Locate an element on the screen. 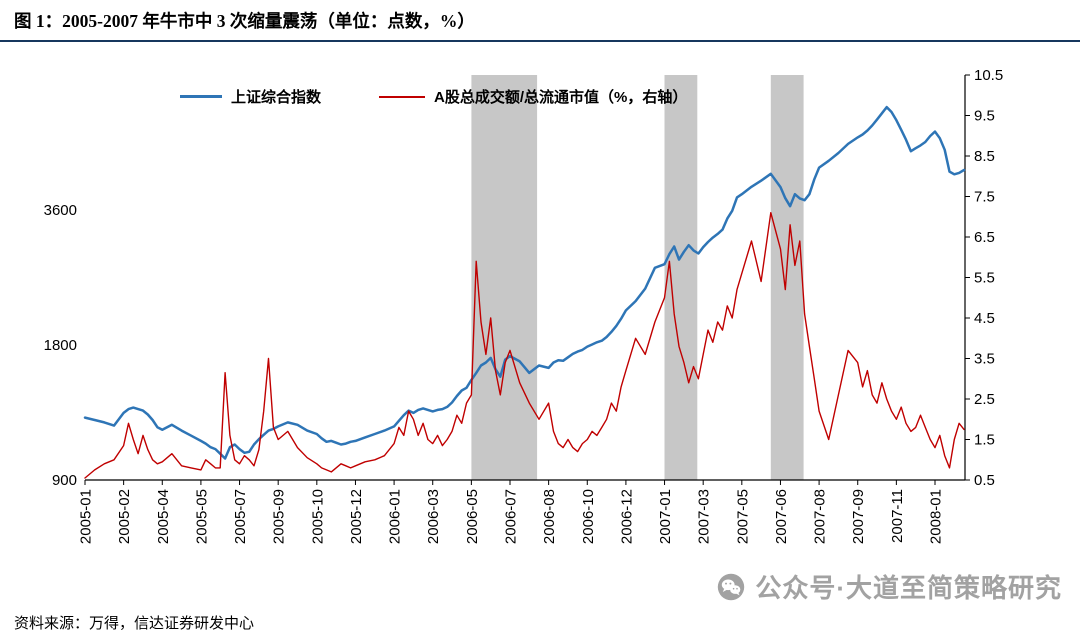 The height and width of the screenshot is (640, 1080). x-axis-label: 2007-11 is located at coordinates (897, 516).